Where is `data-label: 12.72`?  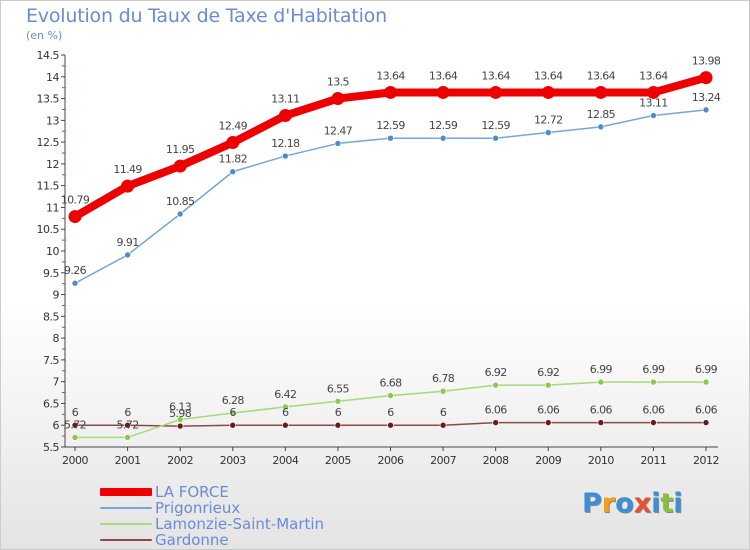
data-label: 12.72 is located at coordinates (548, 120).